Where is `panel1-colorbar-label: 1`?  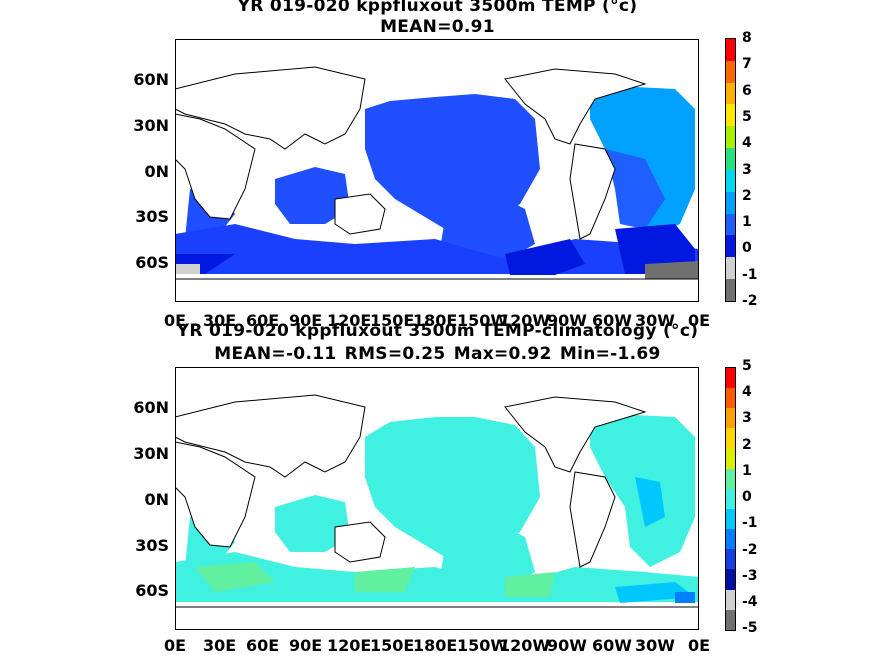
panel1-colorbar-label: 1 is located at coordinates (747, 222).